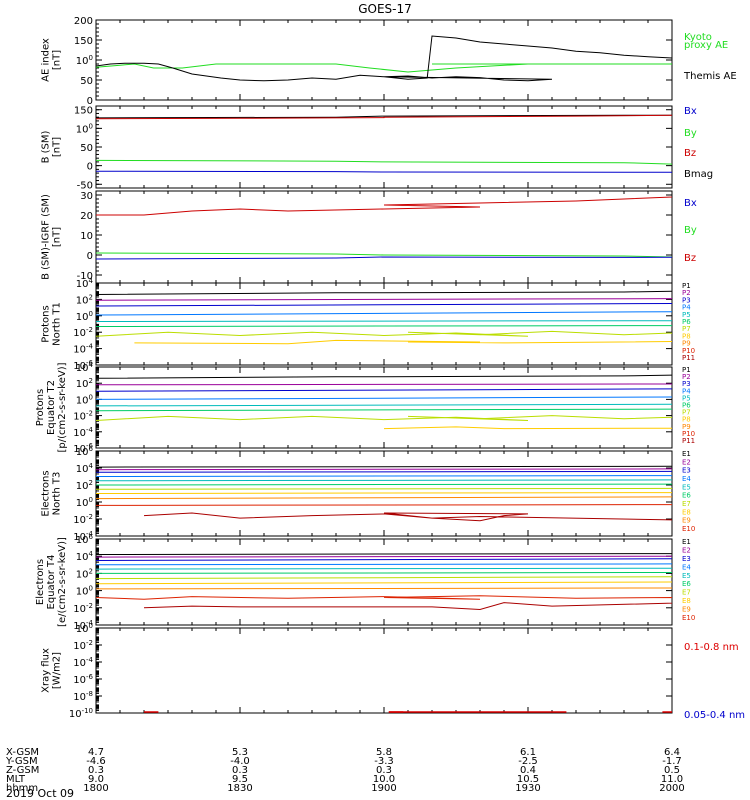 The height and width of the screenshot is (800, 750). I want to click on legend-entry: Bx, so click(690, 111).